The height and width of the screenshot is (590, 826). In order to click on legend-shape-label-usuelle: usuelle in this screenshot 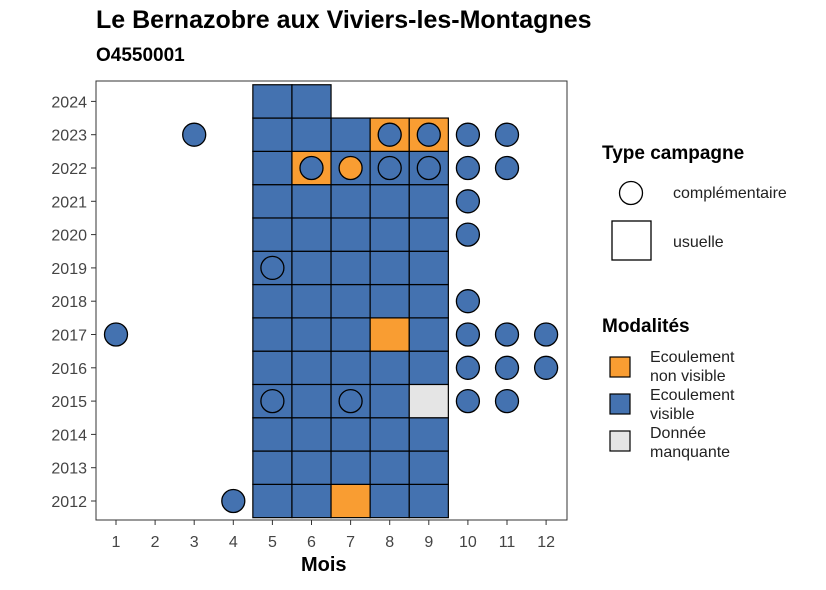, I will do `click(698, 242)`.